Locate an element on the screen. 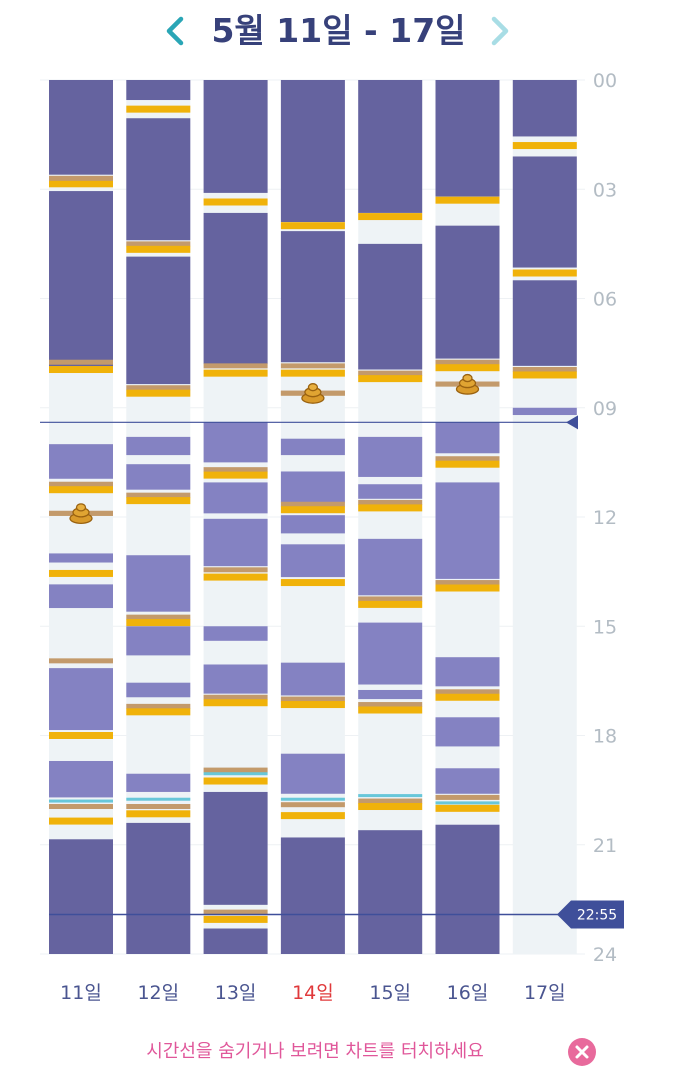 Image resolution: width=677 pixels, height=1080 pixels. prev-week-button is located at coordinates (175, 31).